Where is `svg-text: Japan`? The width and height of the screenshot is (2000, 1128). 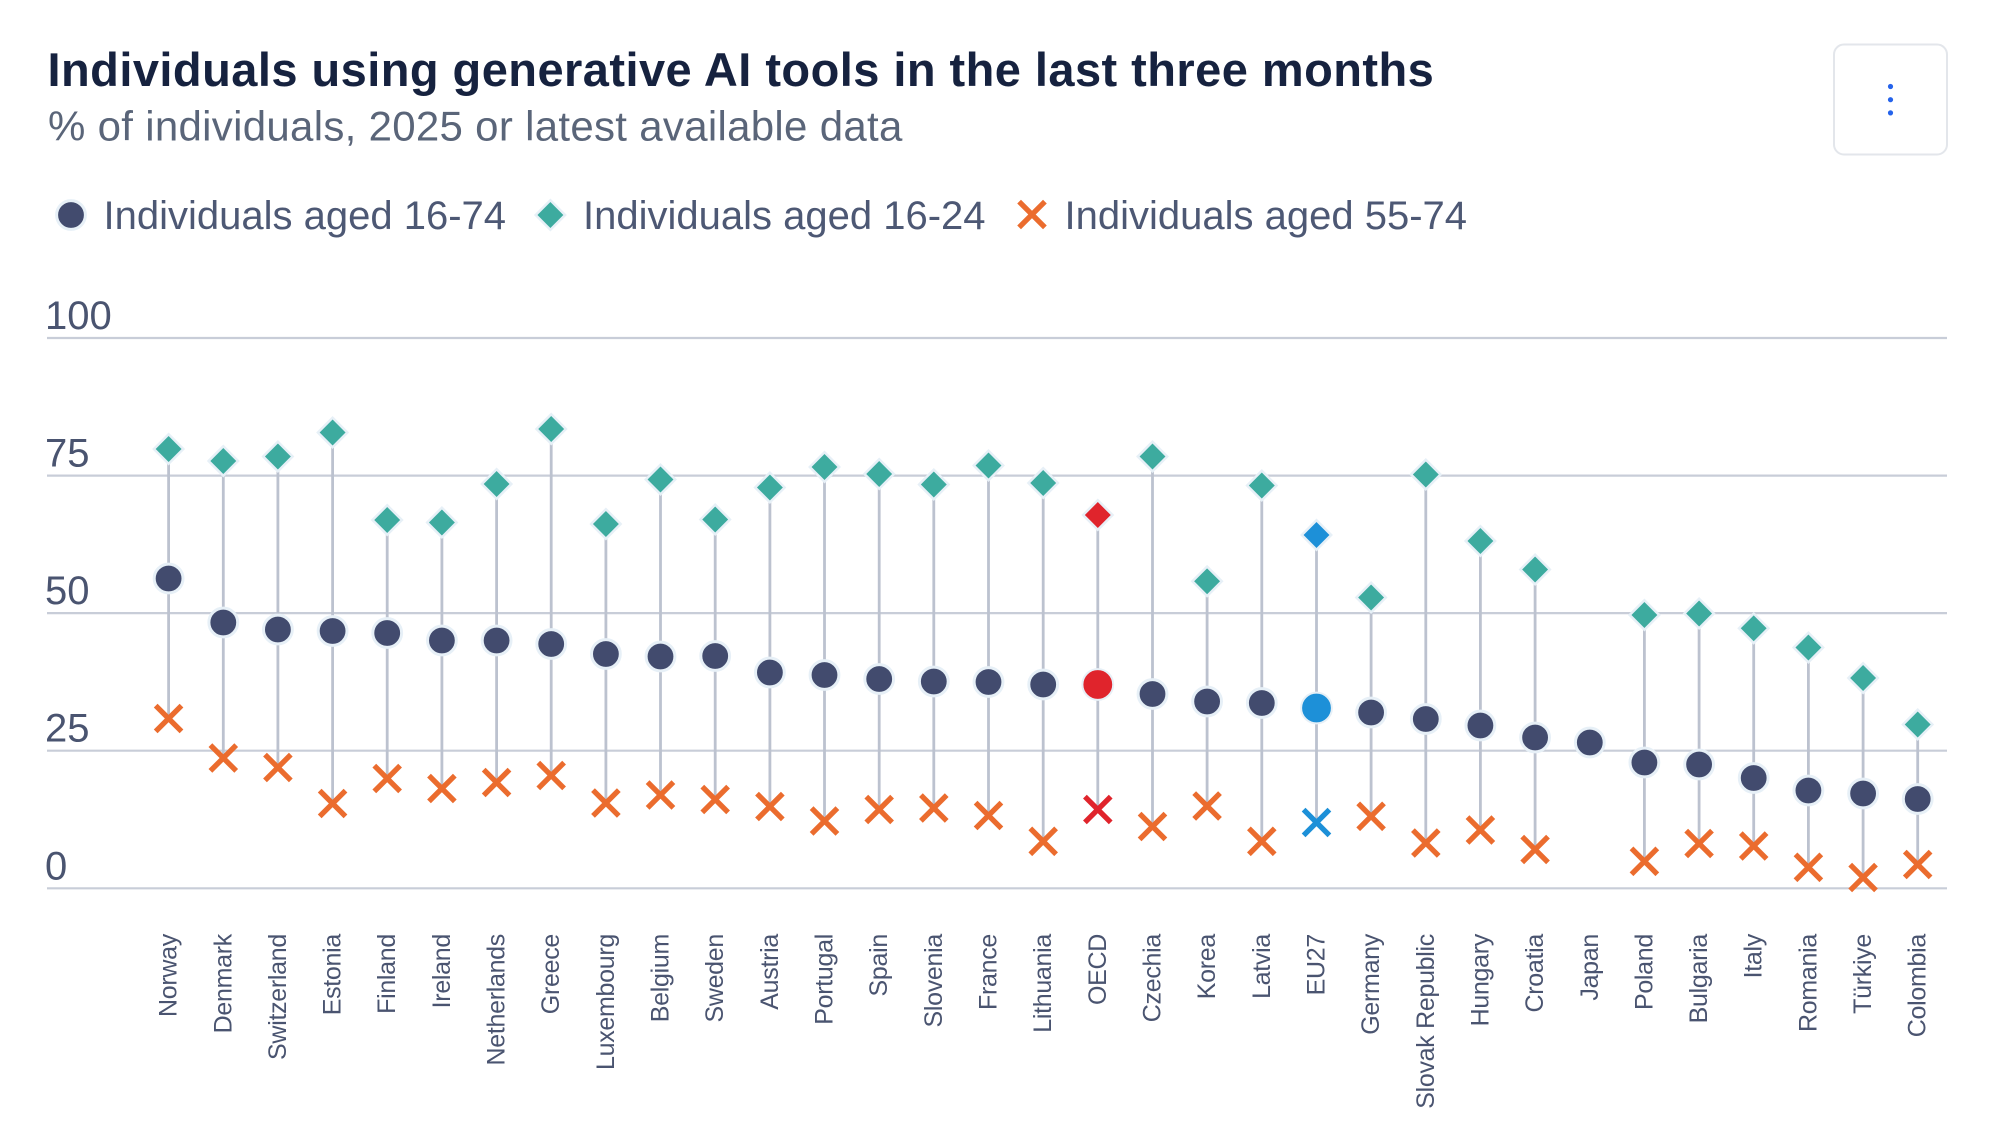
svg-text: Japan is located at coordinates (1590, 967).